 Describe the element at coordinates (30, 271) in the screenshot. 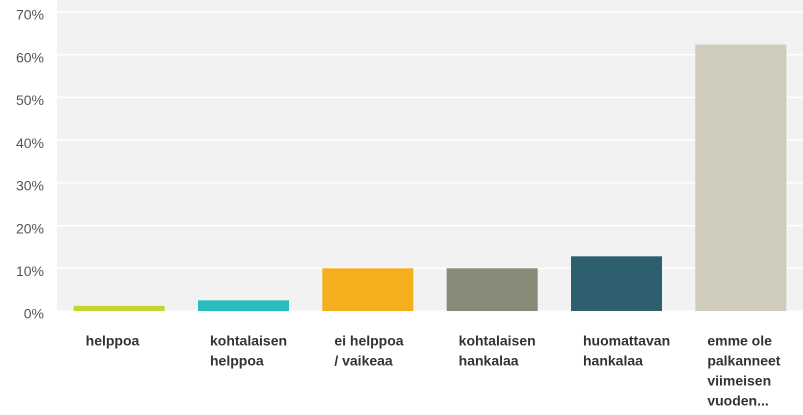

I see `y-tick-label: 10%` at that location.